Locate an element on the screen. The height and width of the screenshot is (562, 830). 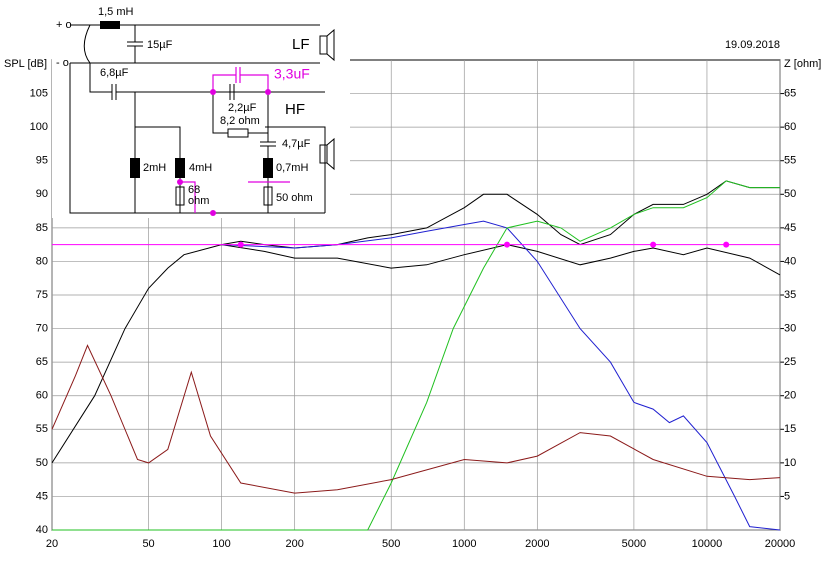
y-axis-label: SPL [dB] is located at coordinates (25, 64).